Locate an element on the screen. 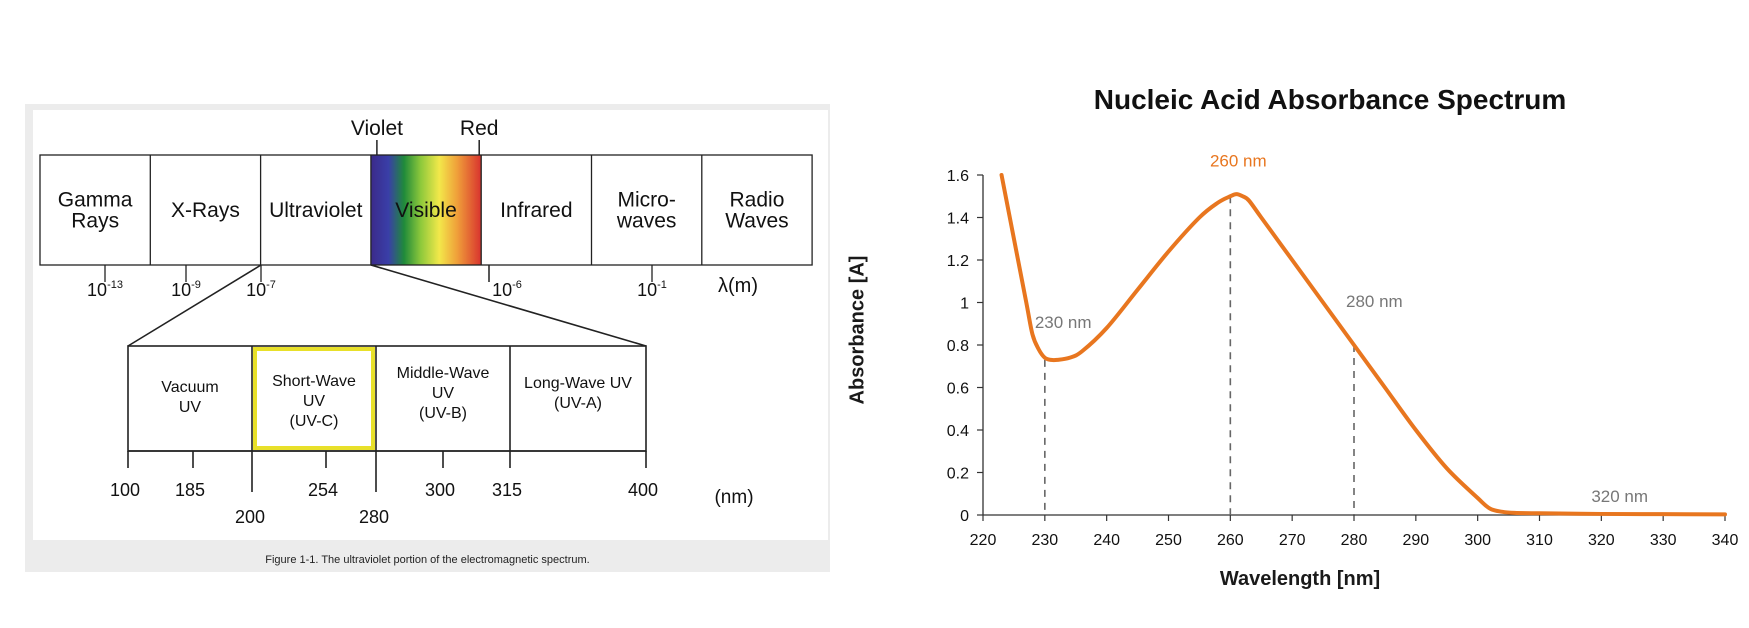  uv-box is located at coordinates (387, 398).